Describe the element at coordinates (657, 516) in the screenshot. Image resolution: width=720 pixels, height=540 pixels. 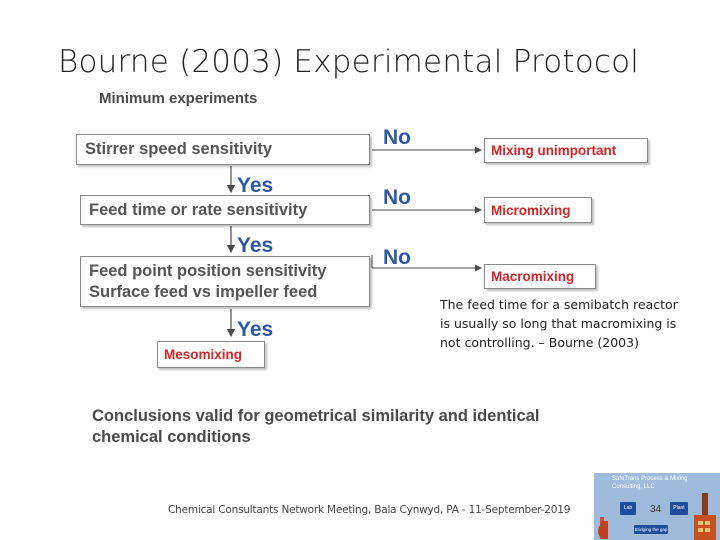
I see `logo-graphic` at that location.